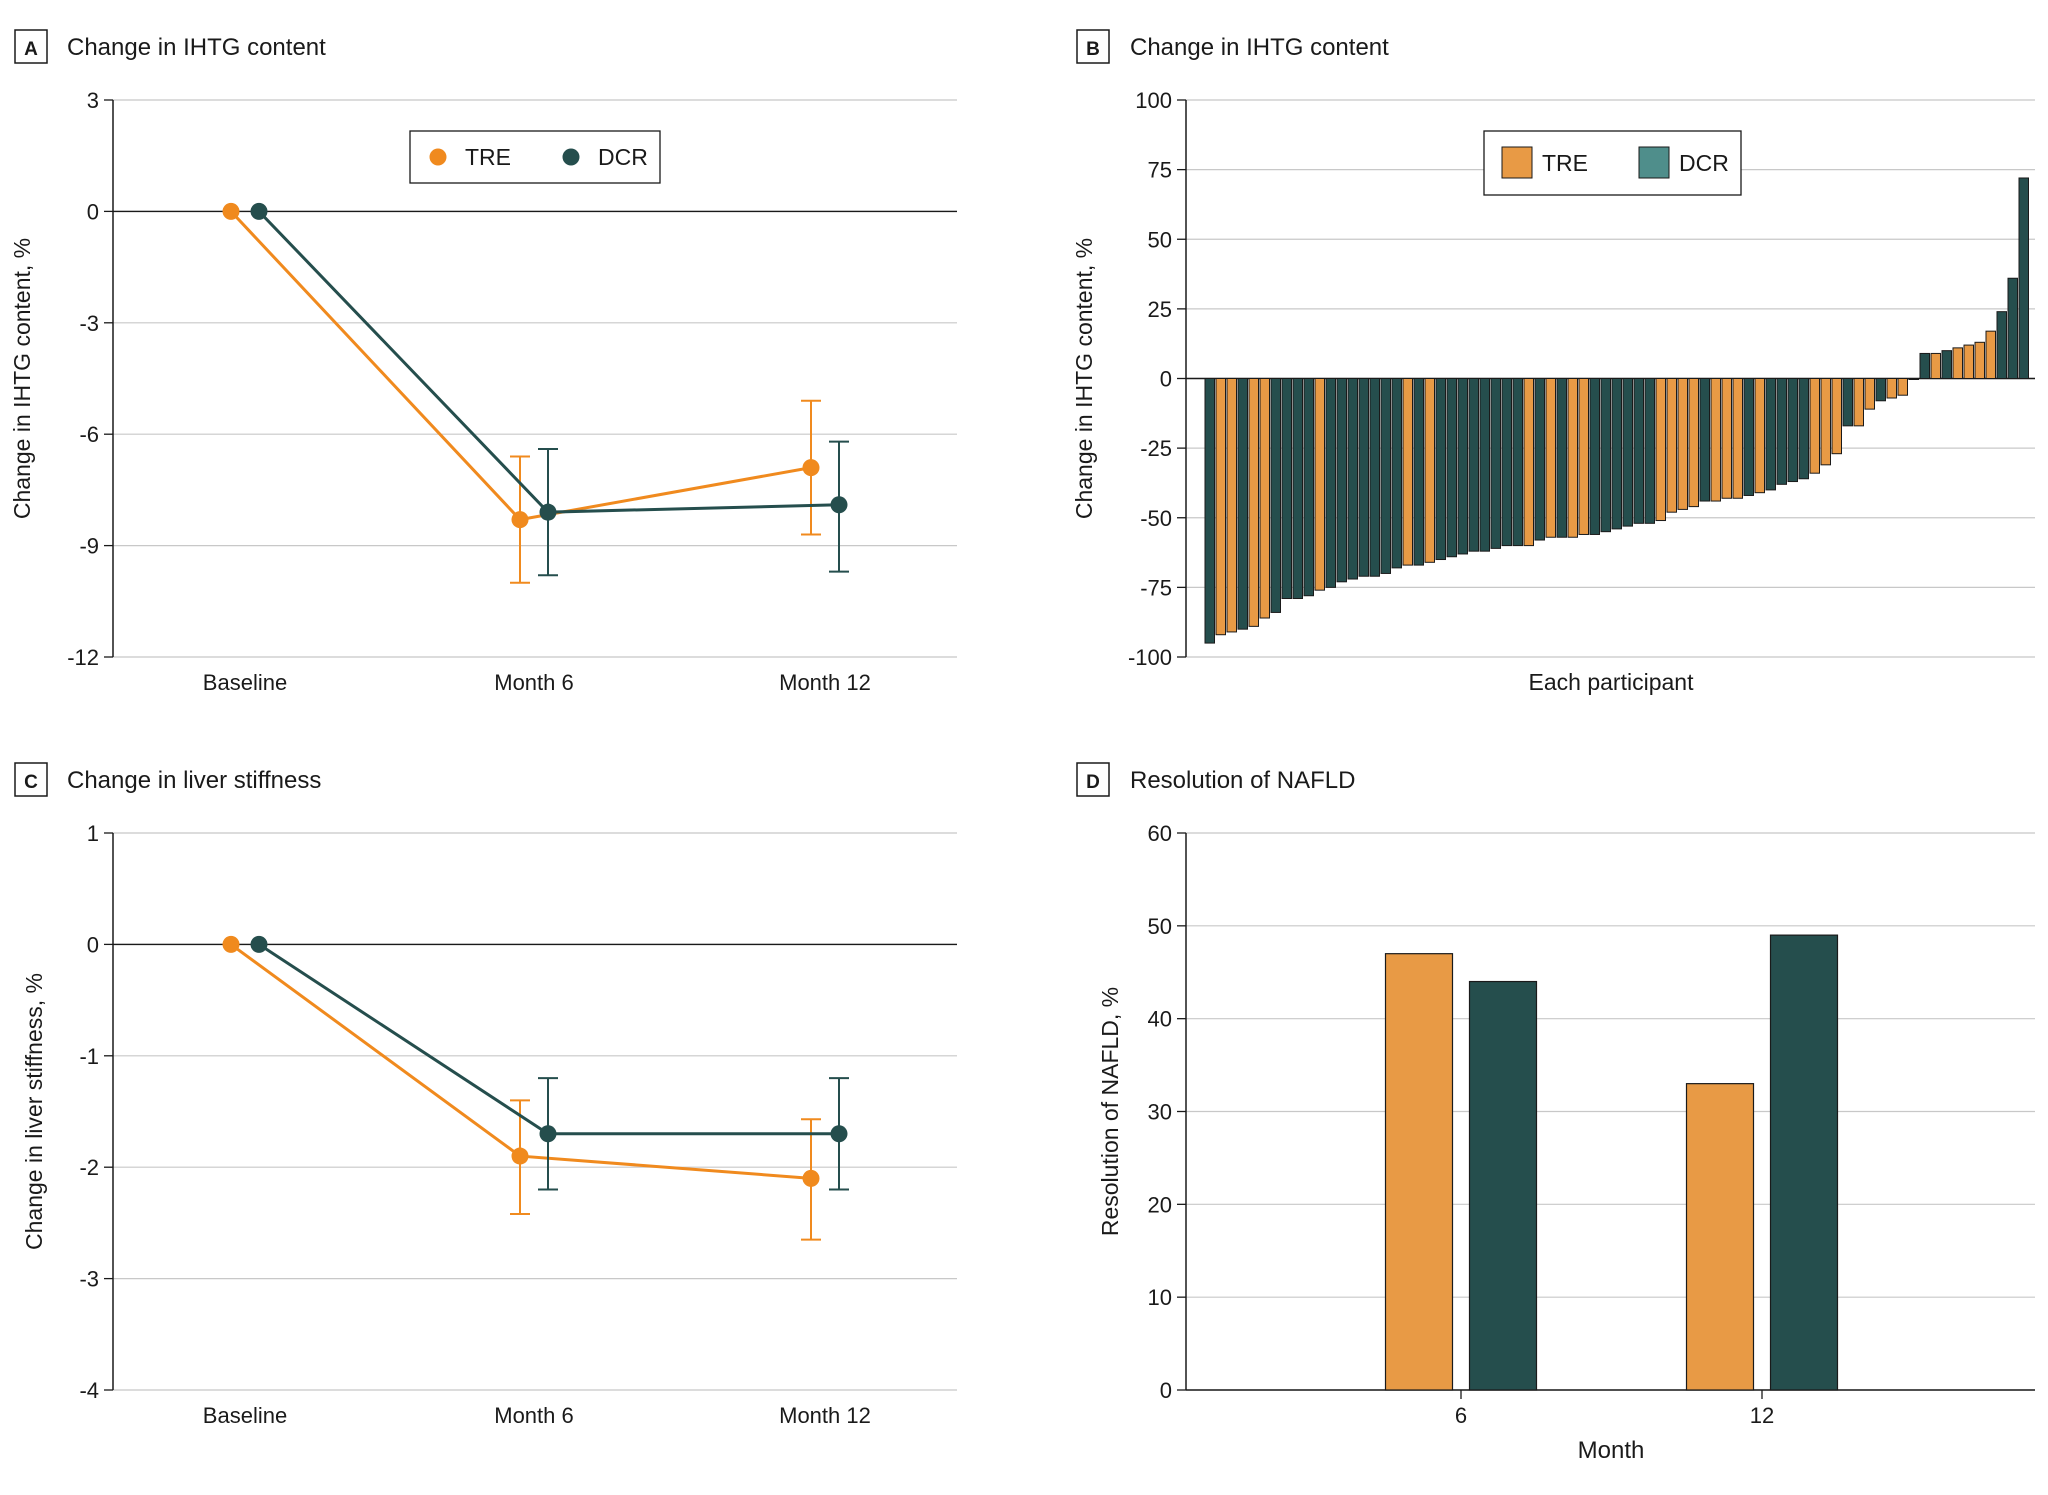 The height and width of the screenshot is (1495, 2048). Describe the element at coordinates (31, 49) in the screenshot. I see `panel-a-letter: A` at that location.